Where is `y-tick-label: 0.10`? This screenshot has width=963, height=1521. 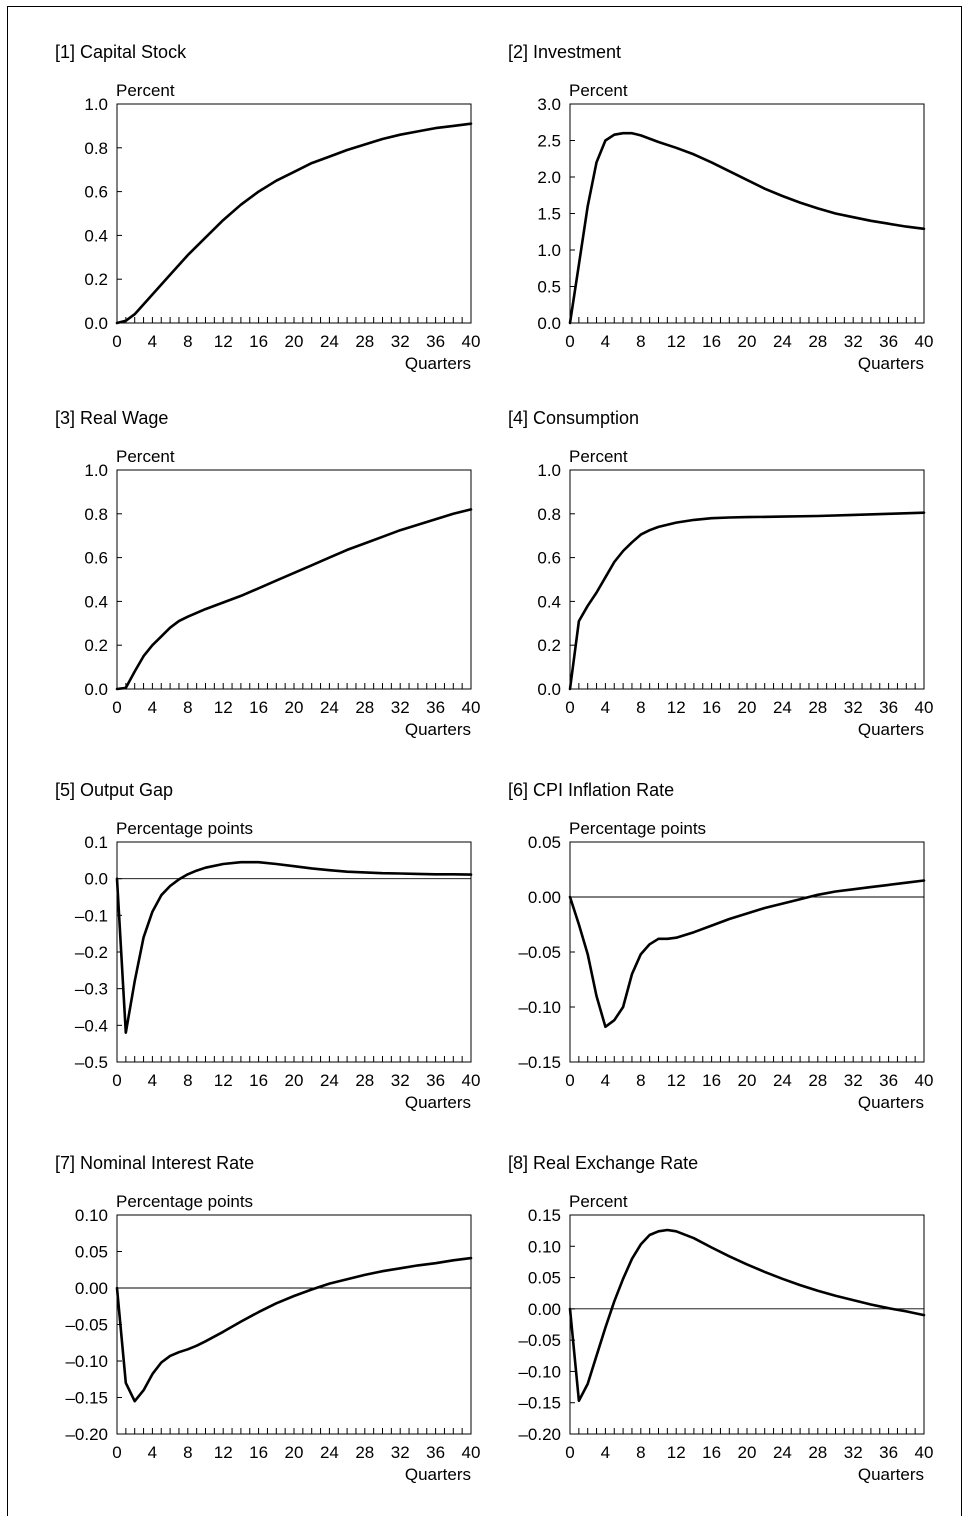 y-tick-label: 0.10 is located at coordinates (91, 1215).